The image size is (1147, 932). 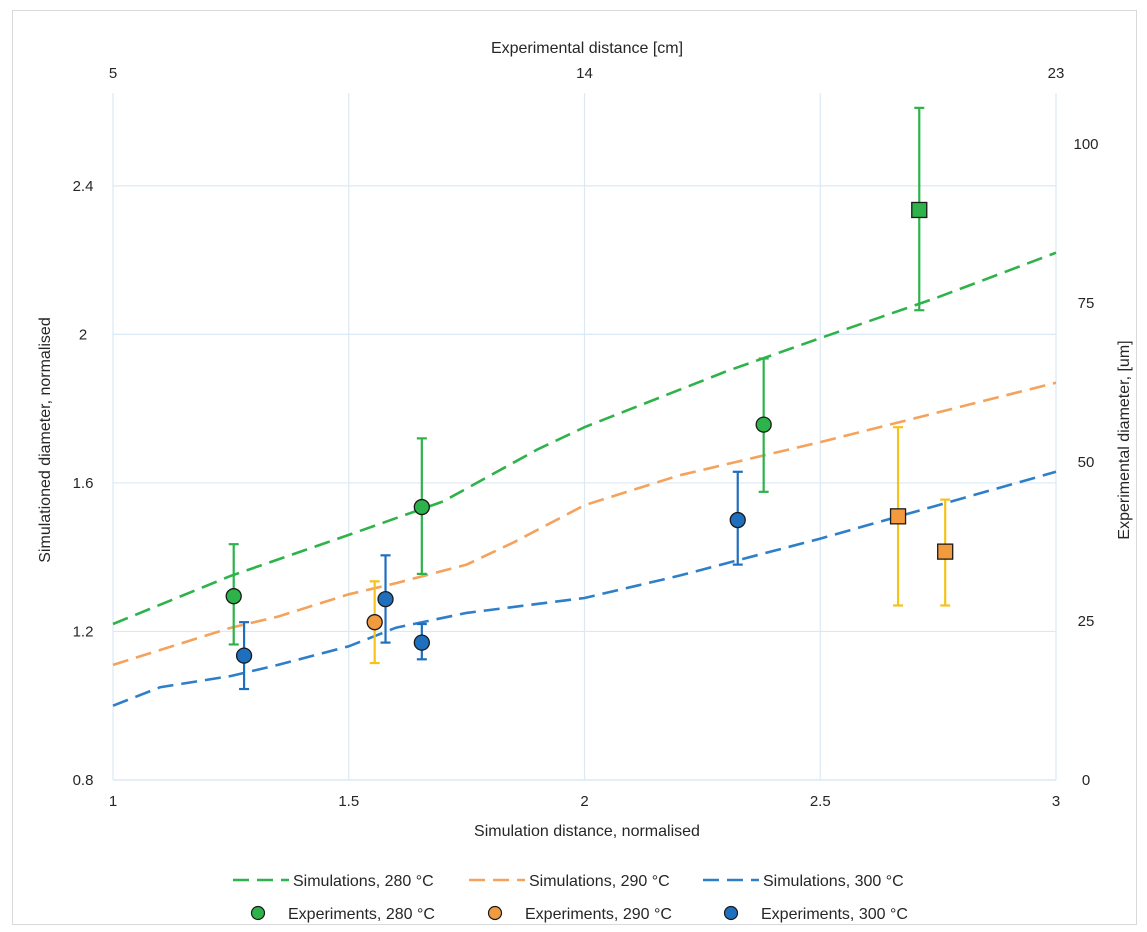 What do you see at coordinates (83, 186) in the screenshot?
I see `y-tick-label: 2.4` at bounding box center [83, 186].